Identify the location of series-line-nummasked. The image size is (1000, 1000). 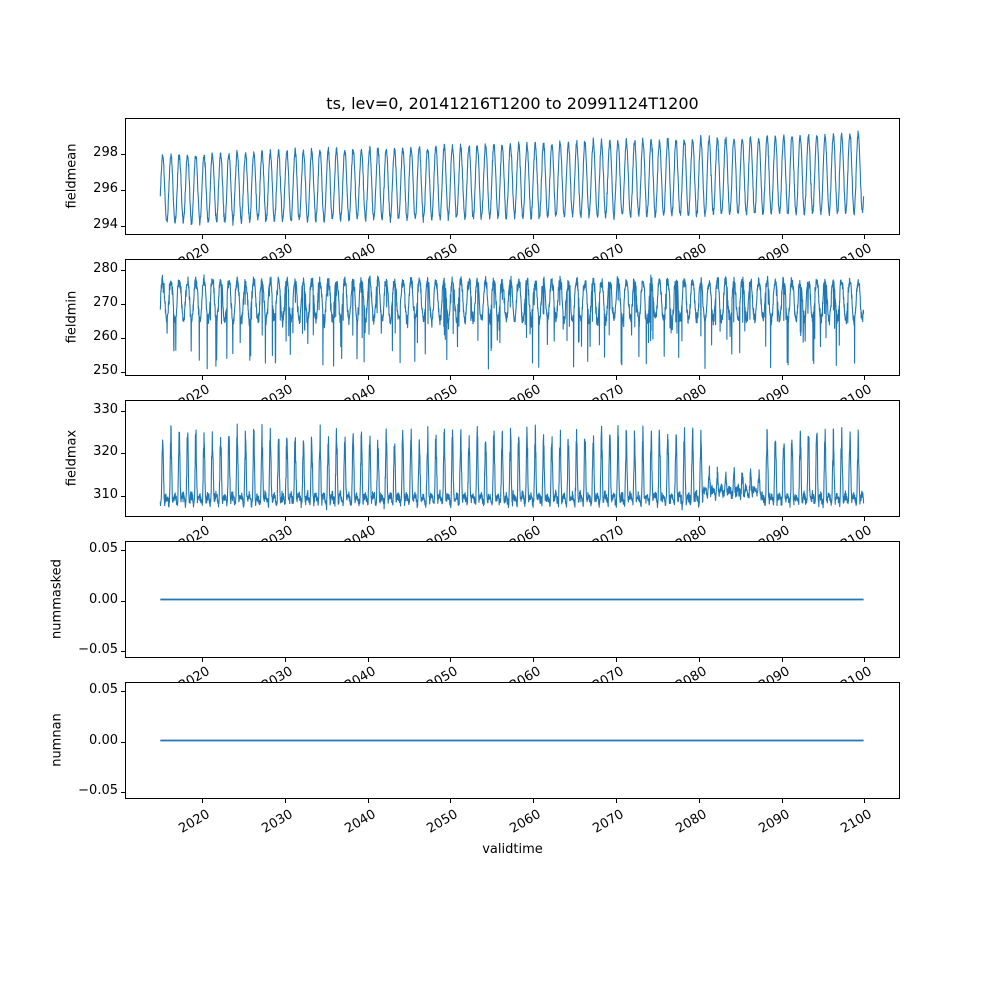
(512, 599).